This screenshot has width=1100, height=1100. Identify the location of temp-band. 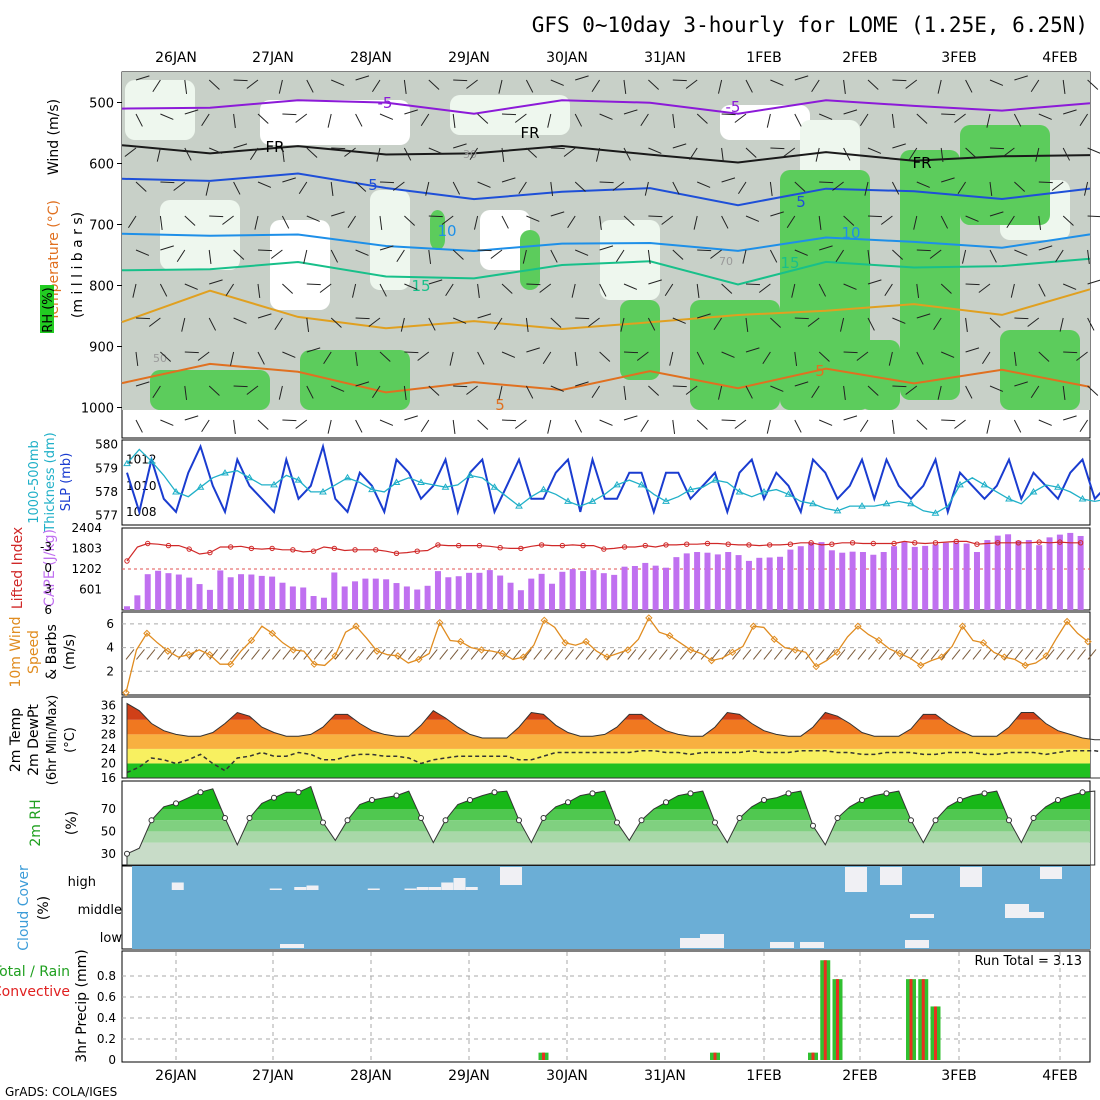
(608, 756).